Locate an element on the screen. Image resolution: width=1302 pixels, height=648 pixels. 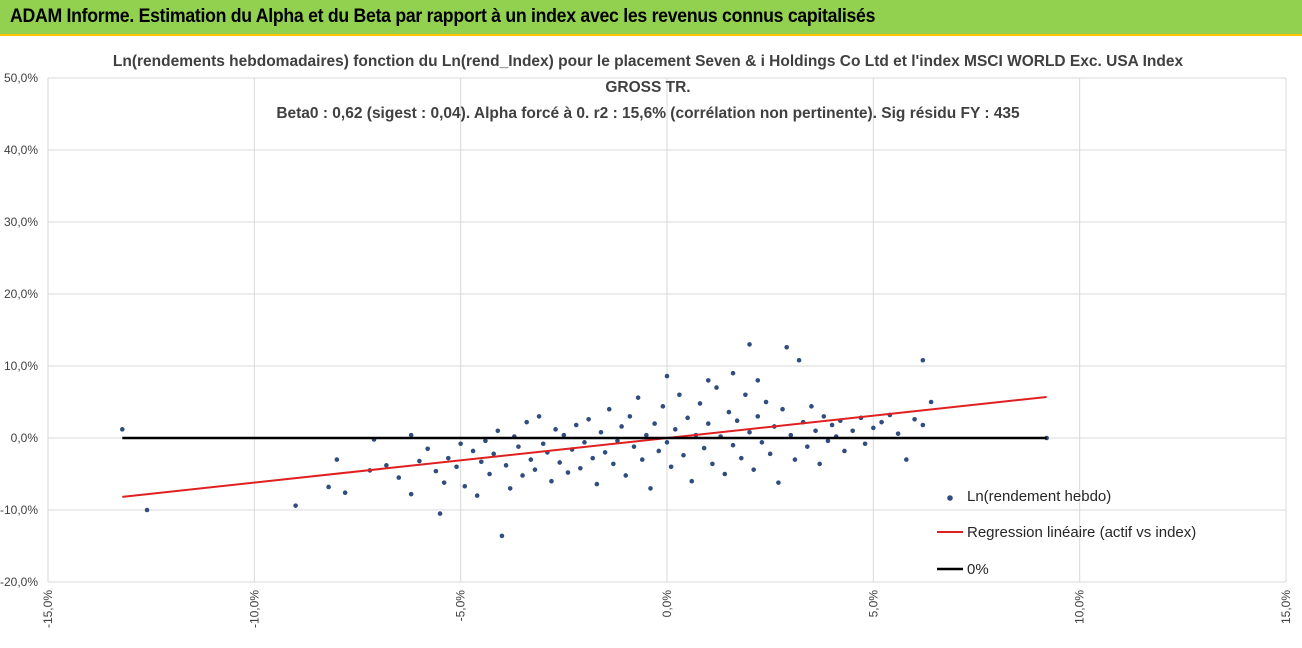
legend-label: 0% is located at coordinates (978, 569).